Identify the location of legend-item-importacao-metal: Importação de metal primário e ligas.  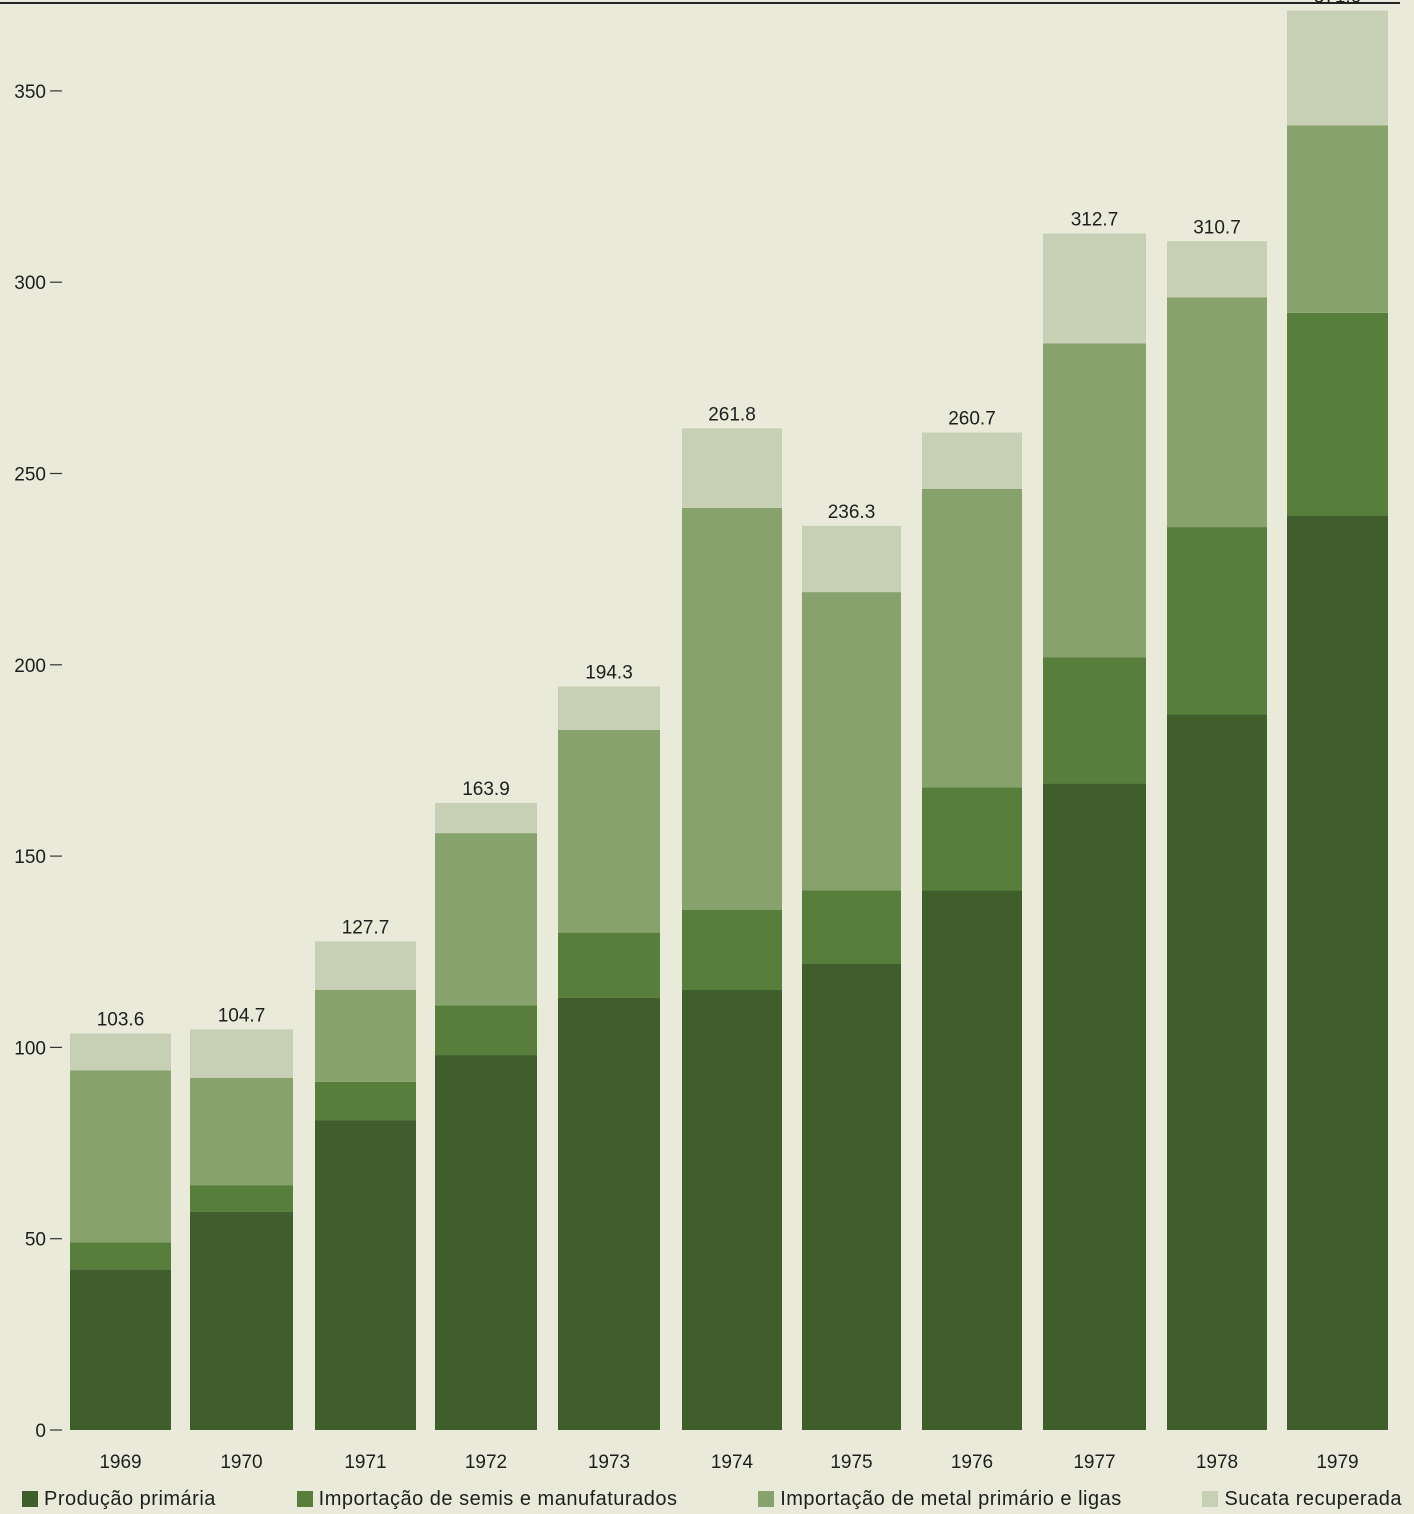
(939, 1499).